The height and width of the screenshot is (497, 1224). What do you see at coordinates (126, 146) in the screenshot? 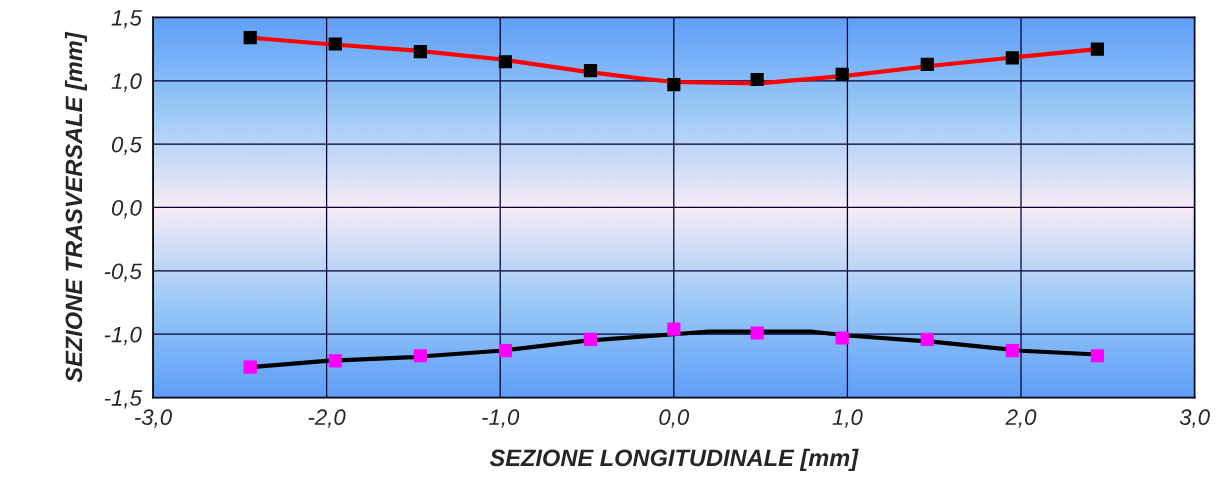
I see `y-tick-label: 0,5` at bounding box center [126, 146].